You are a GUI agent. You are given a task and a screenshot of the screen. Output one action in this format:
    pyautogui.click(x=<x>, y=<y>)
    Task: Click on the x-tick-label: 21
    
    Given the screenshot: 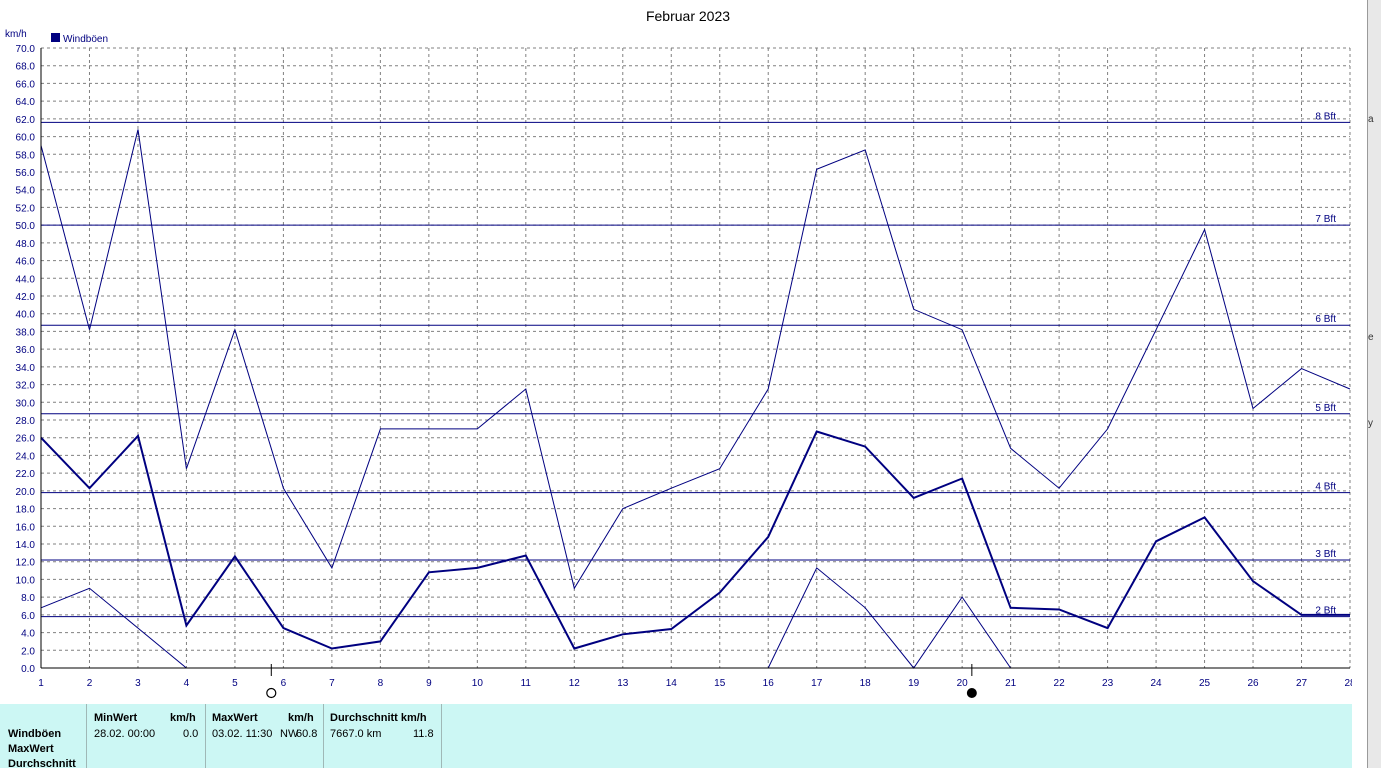 What is the action you would take?
    pyautogui.click(x=1011, y=683)
    